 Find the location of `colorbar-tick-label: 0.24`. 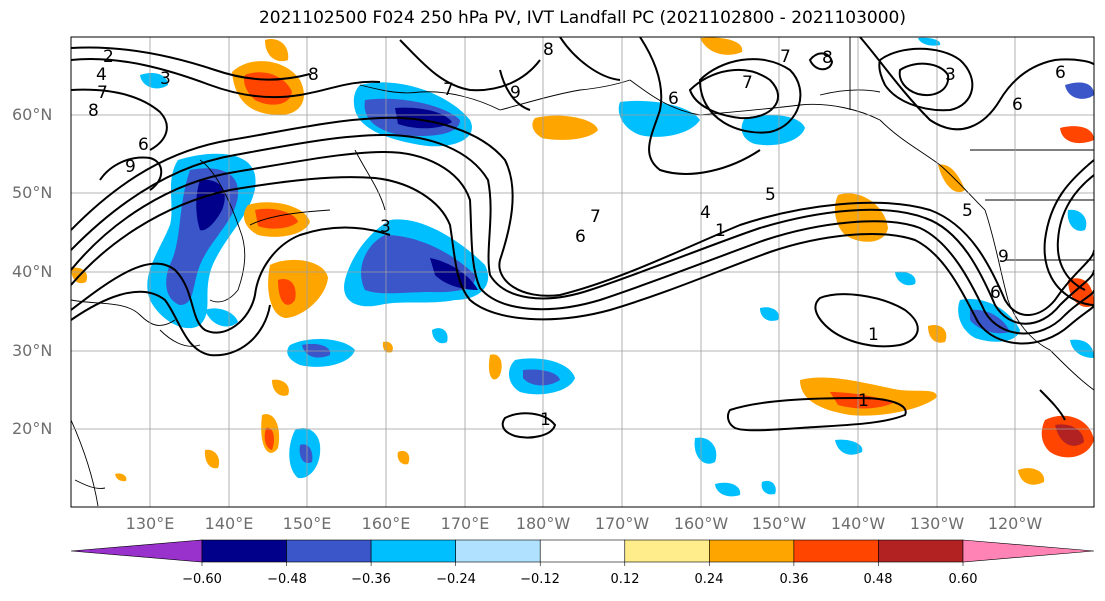

colorbar-tick-label: 0.24 is located at coordinates (709, 579).